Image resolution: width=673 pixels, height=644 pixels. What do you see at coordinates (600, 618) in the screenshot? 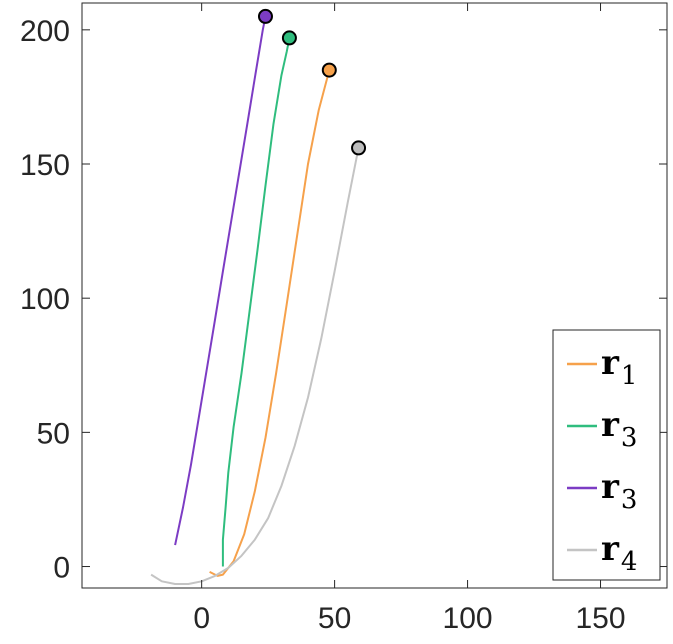
I see `x-tick-label: 150` at bounding box center [600, 618].